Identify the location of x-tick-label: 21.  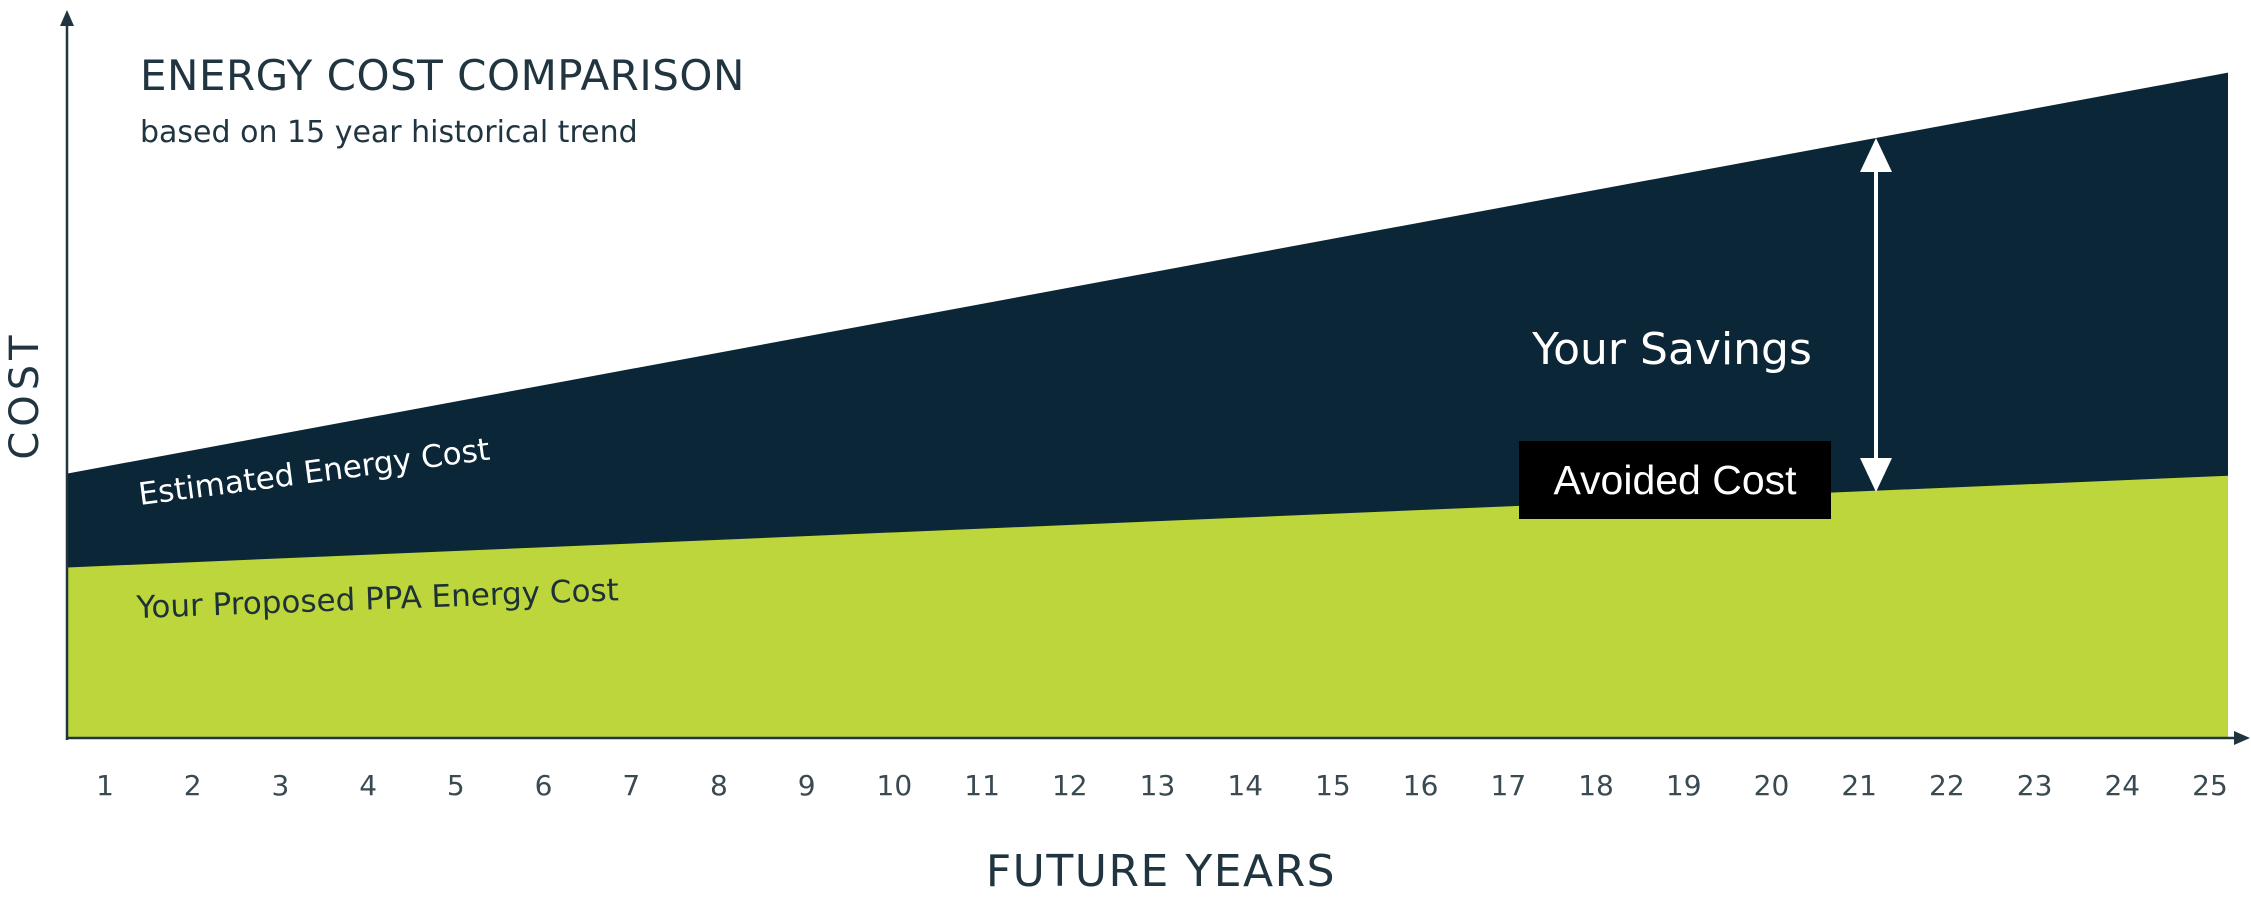
(1859, 785).